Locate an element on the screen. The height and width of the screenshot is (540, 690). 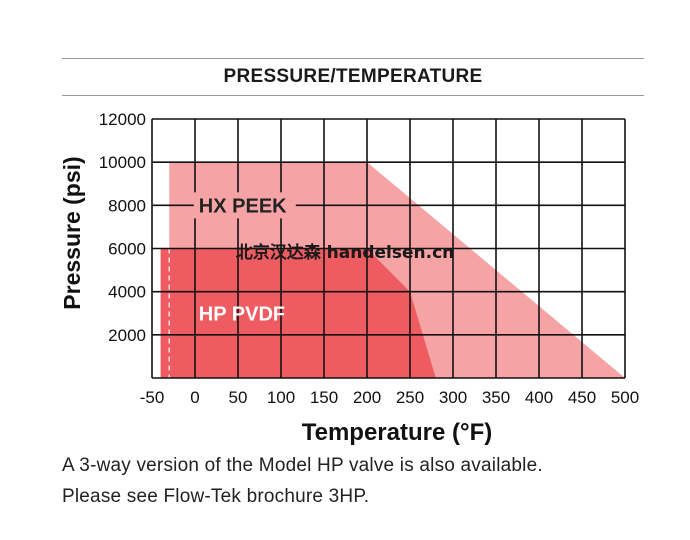
x-tick-label: 300 is located at coordinates (453, 397).